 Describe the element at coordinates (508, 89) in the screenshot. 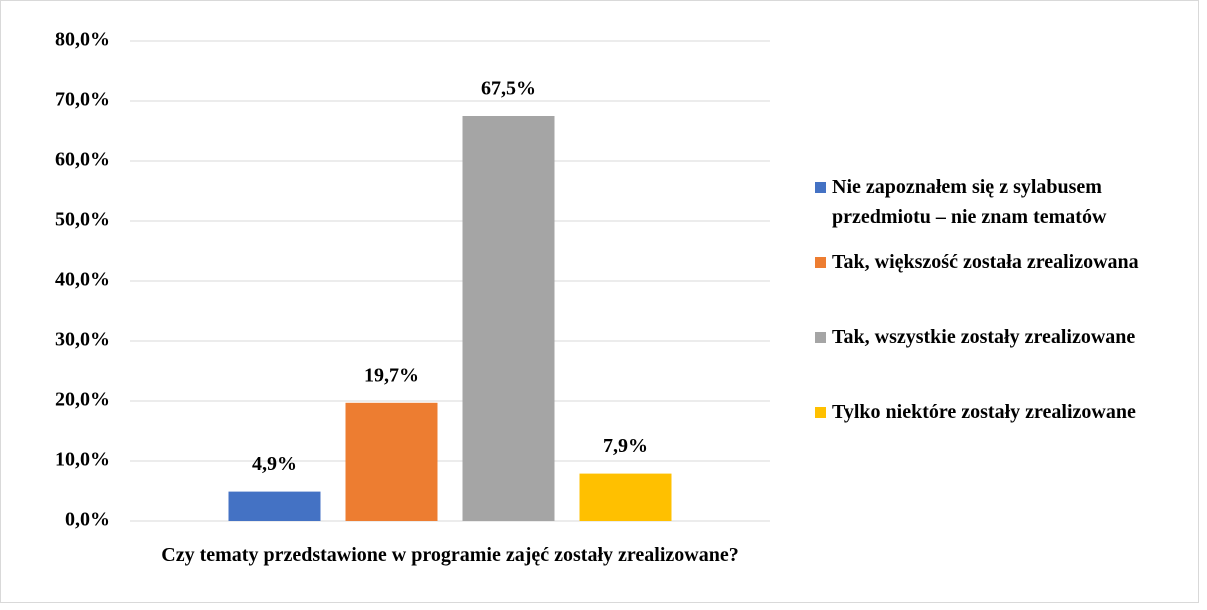

I see `data-label: 67,5%` at that location.